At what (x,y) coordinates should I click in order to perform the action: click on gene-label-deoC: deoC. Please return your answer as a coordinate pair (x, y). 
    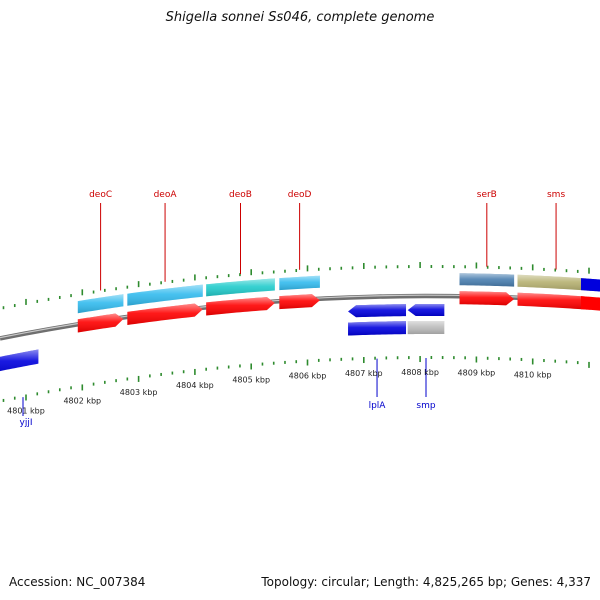
    Looking at the image, I should click on (100, 195).